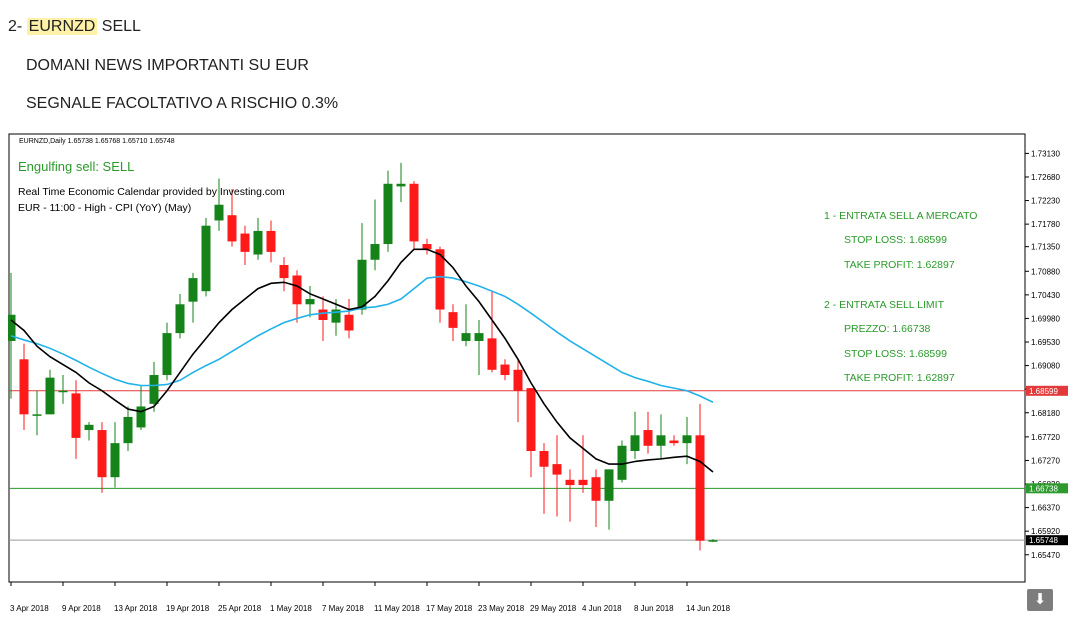 Image resolution: width=1077 pixels, height=618 pixels. I want to click on trade-annotation: 2 - ENTRATA SELL LIMIT, so click(884, 305).